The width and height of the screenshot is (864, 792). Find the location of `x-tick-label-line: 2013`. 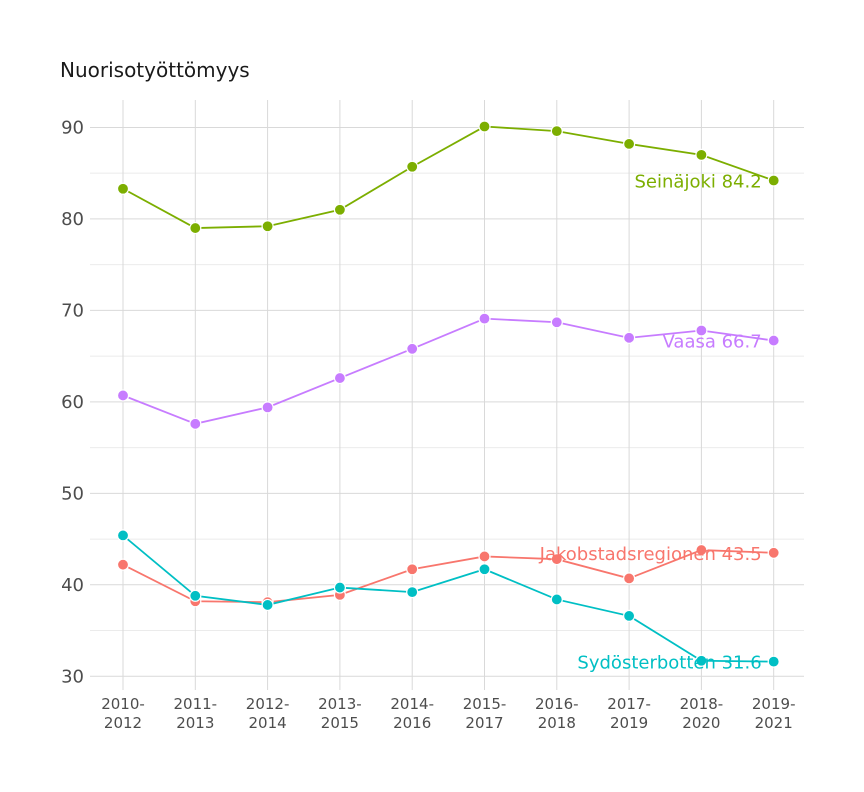

x-tick-label-line: 2013 is located at coordinates (195, 723).